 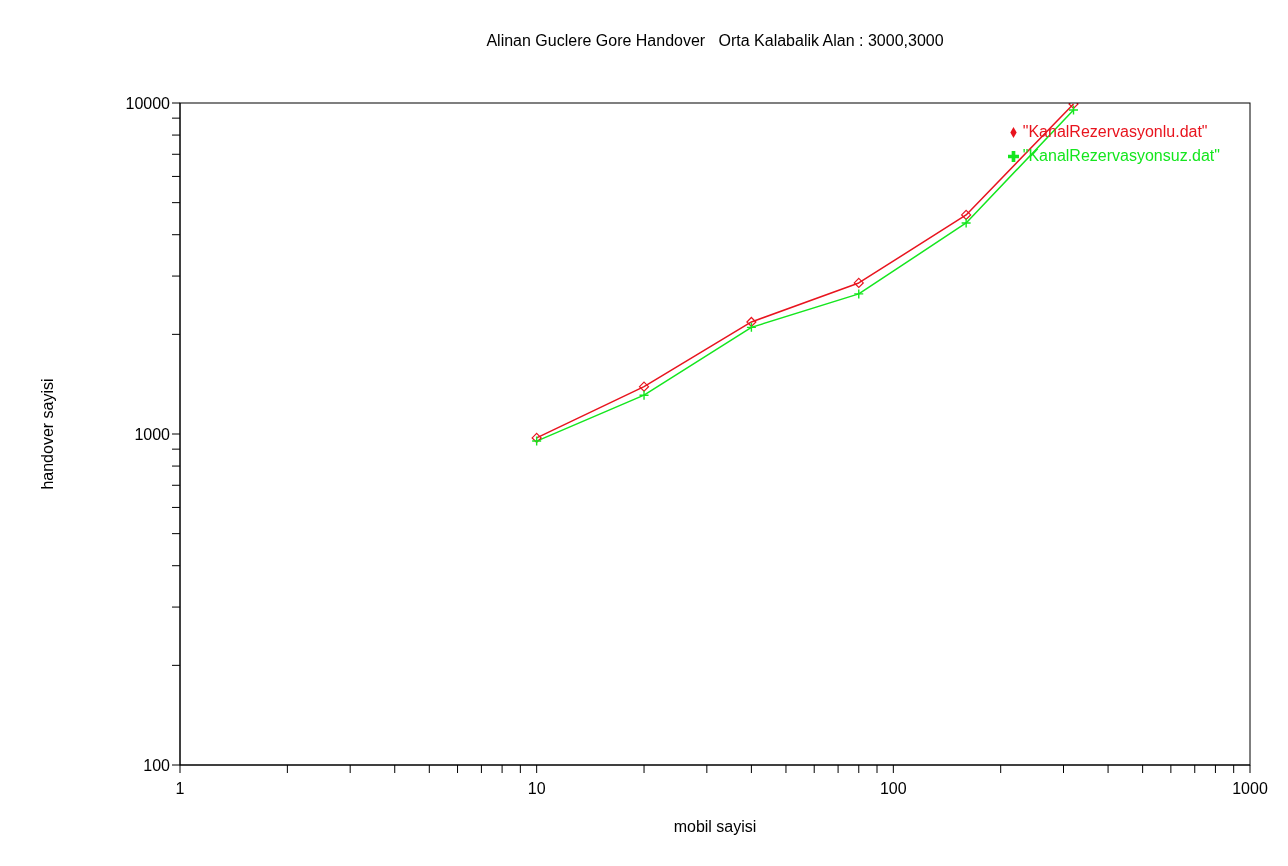 What do you see at coordinates (715, 827) in the screenshot?
I see `x-axis-title: mobil sayisi` at bounding box center [715, 827].